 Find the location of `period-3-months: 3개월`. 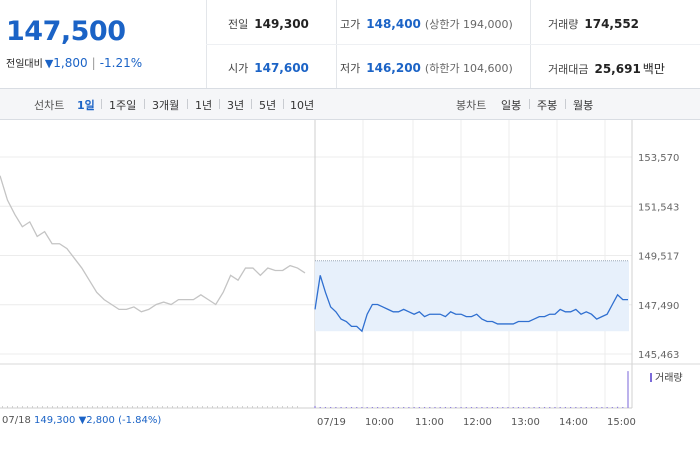

period-3-months: 3개월 is located at coordinates (166, 105).